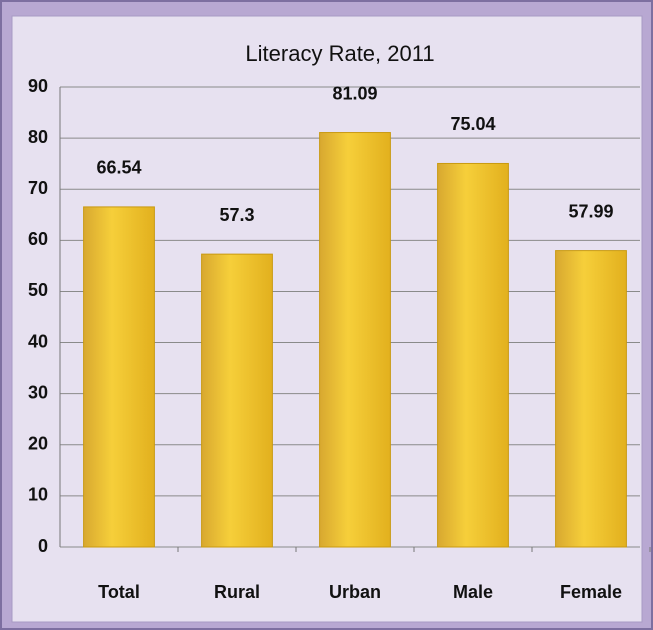 Image resolution: width=653 pixels, height=630 pixels. What do you see at coordinates (38, 86) in the screenshot?
I see `y-tick-label: 90` at bounding box center [38, 86].